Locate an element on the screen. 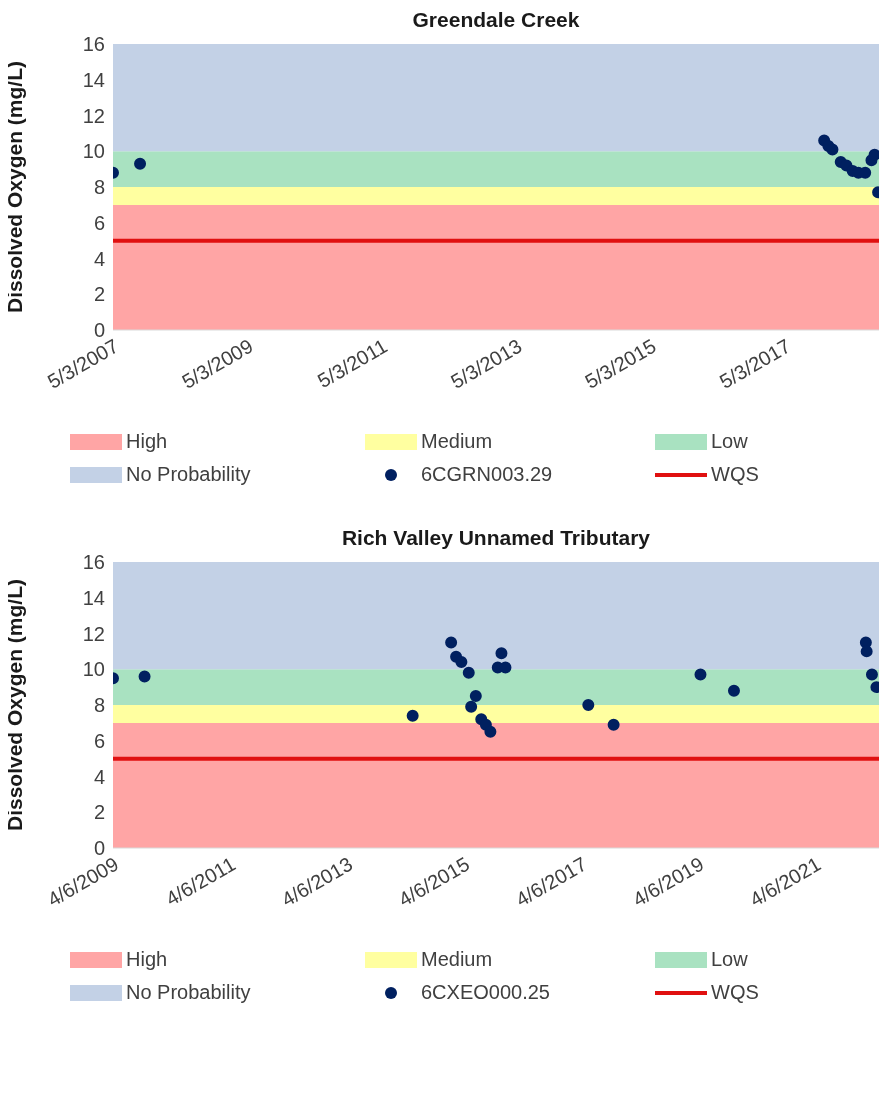  chart-title: Rich Valley Unnamed Tributary is located at coordinates (496, 538).